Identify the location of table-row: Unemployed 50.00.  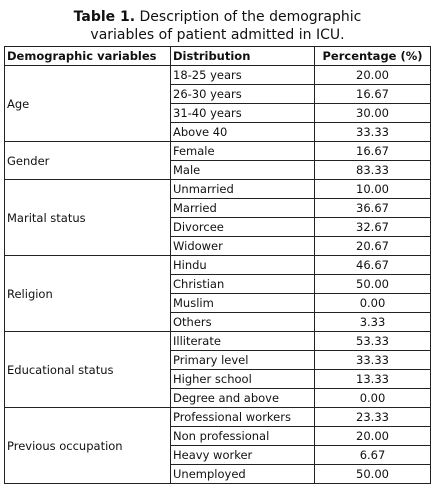
(218, 474).